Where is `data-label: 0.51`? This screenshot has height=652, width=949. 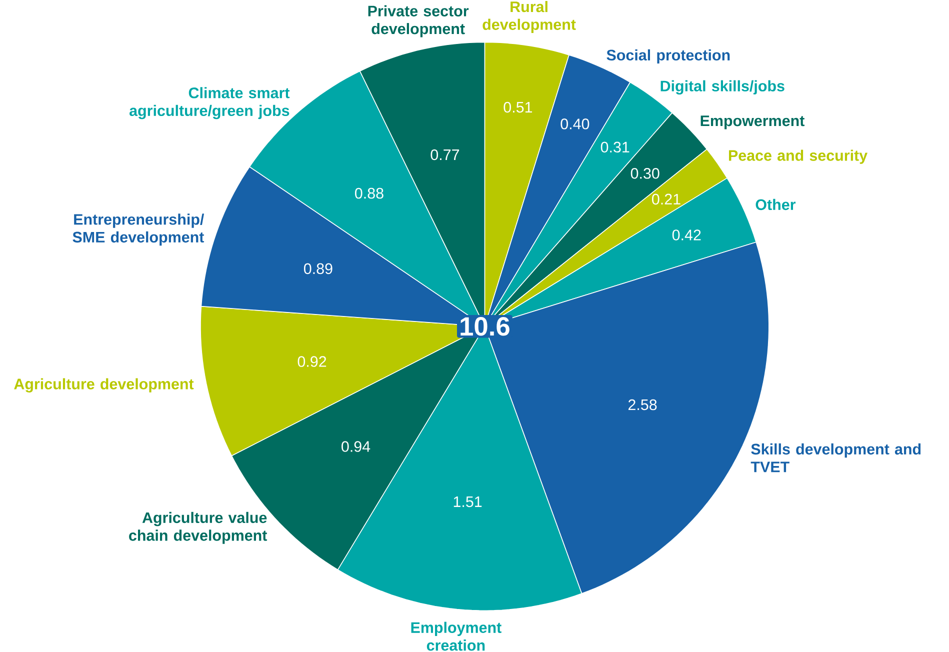 data-label: 0.51 is located at coordinates (518, 107).